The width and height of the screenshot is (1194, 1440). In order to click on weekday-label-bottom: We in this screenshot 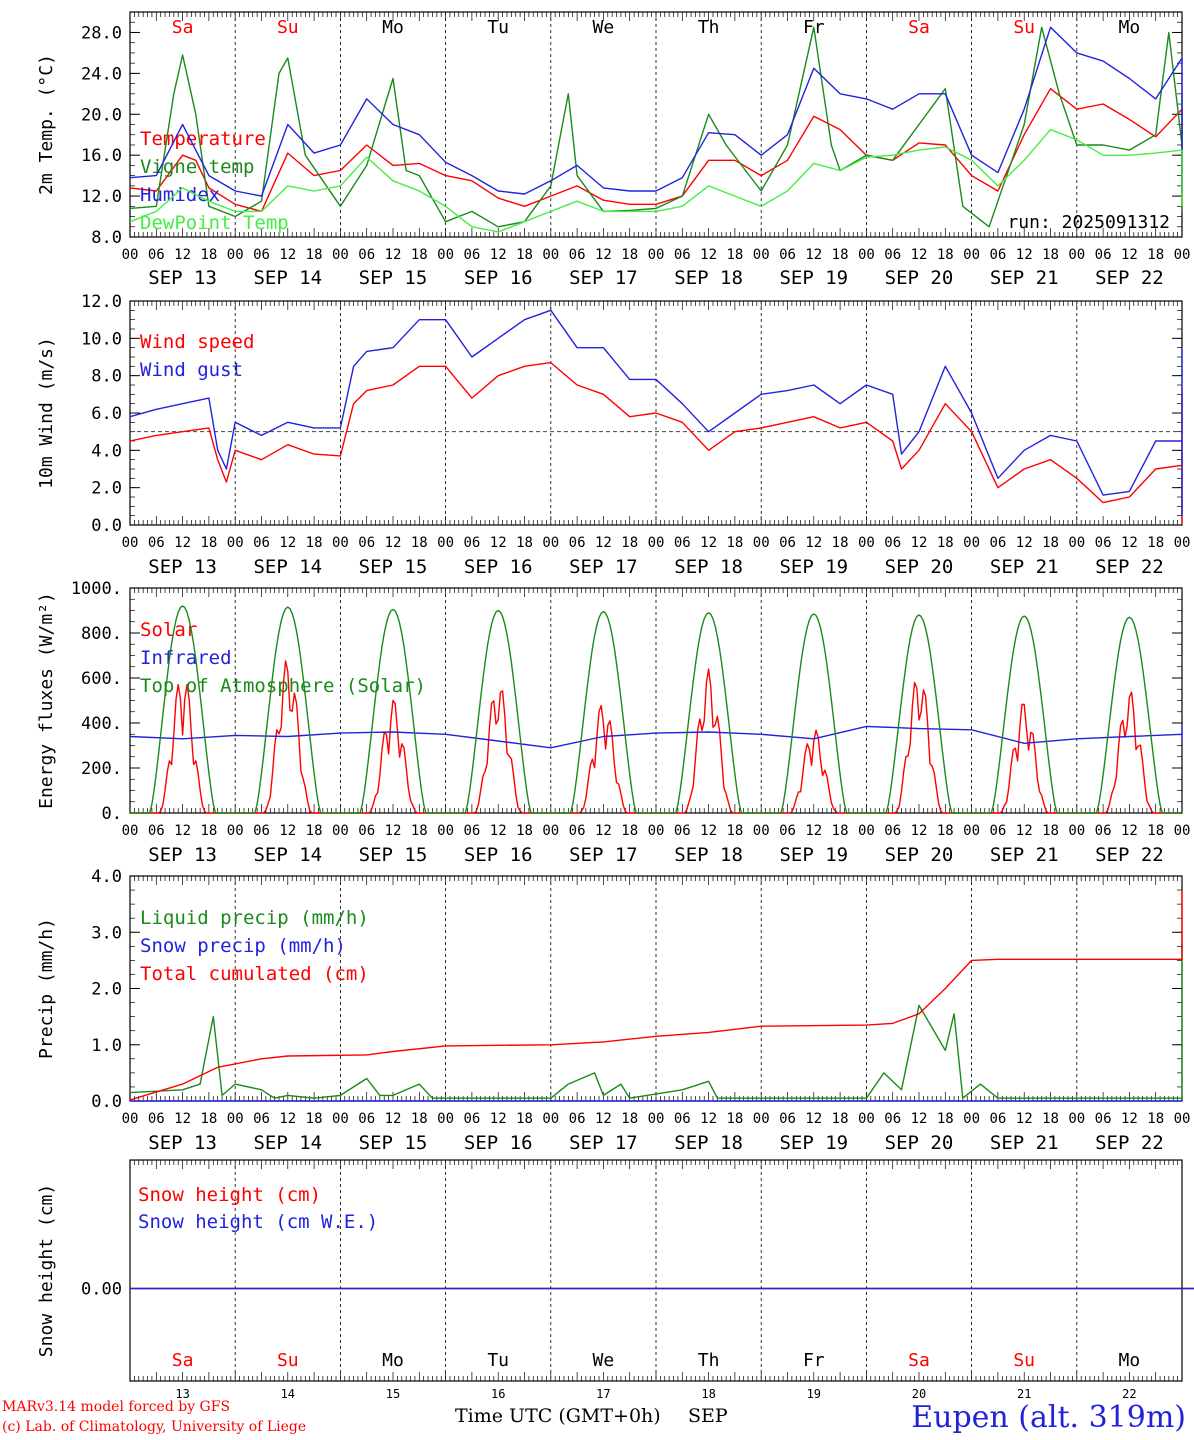, I will do `click(604, 1360)`.